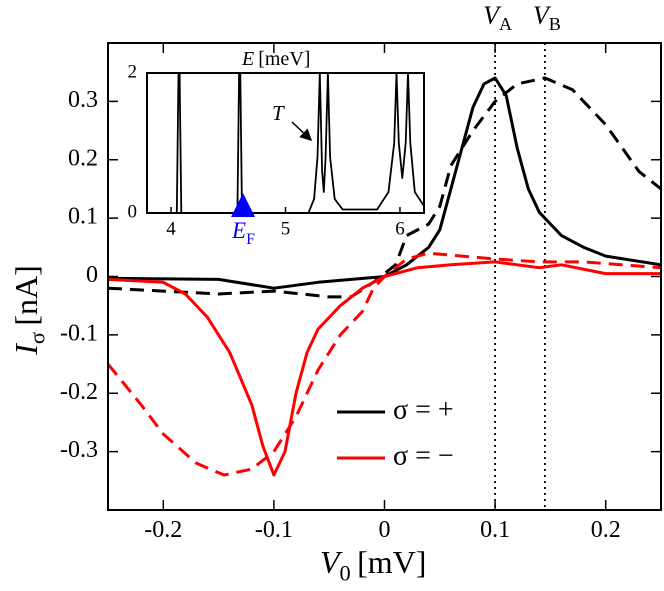  What do you see at coordinates (385, 530) in the screenshot?
I see `x-tick-label: 0` at bounding box center [385, 530].